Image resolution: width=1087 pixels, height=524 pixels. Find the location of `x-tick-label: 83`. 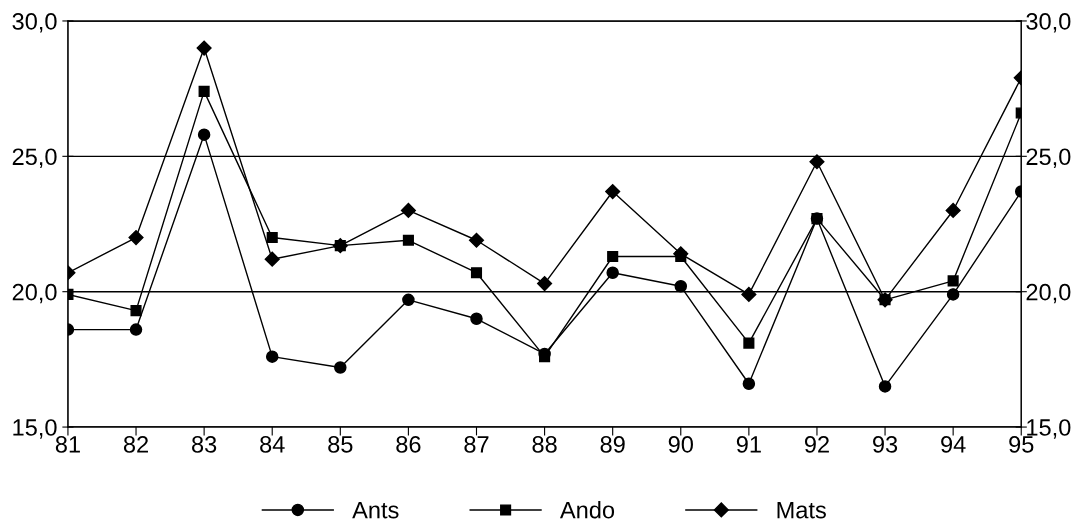

x-tick-label: 83 is located at coordinates (204, 444).